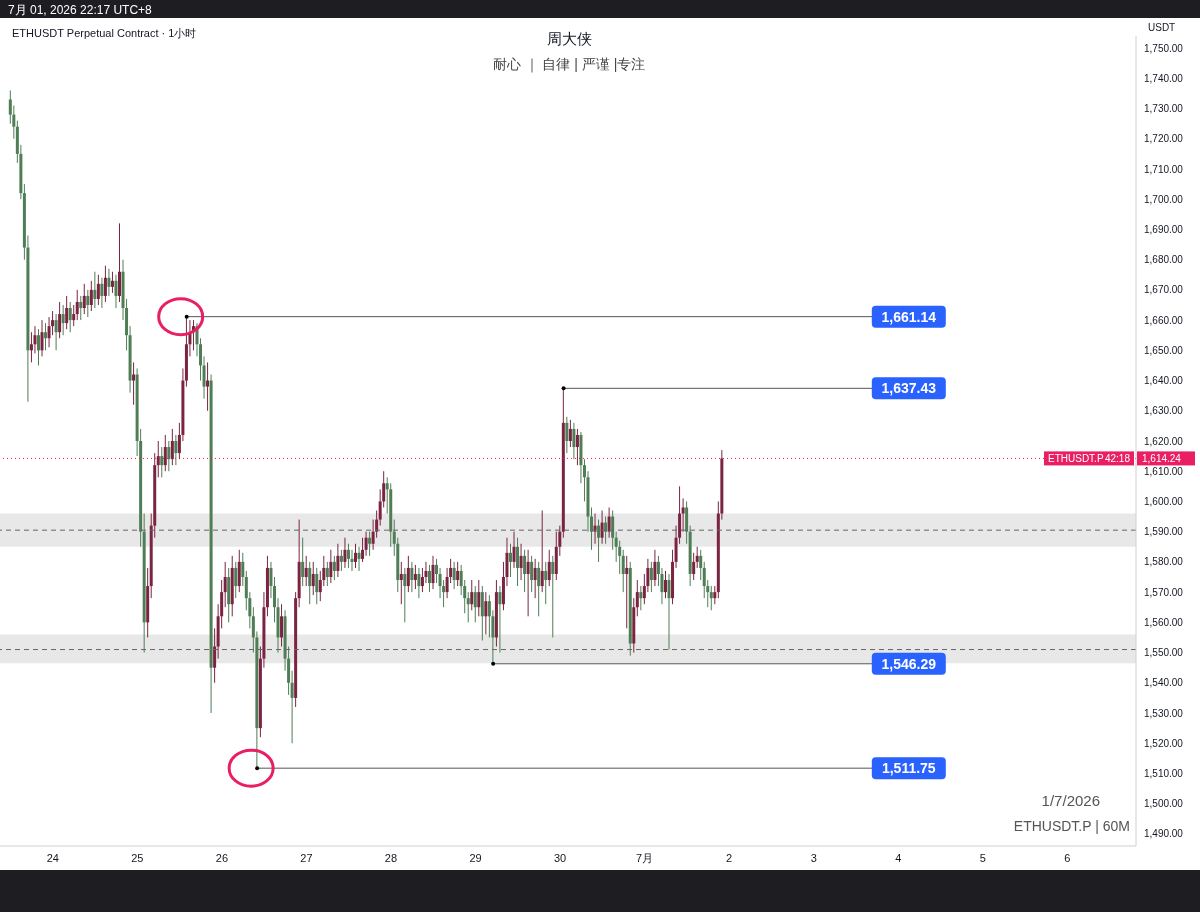 The width and height of the screenshot is (1200, 912). I want to click on ref-line-label: 1,614.24, so click(1162, 459).